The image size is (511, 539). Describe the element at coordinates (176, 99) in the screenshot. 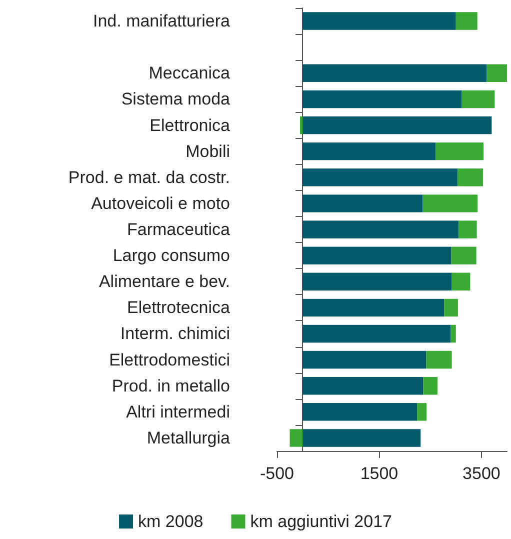

I see `y-tick-label: Sistema moda` at that location.